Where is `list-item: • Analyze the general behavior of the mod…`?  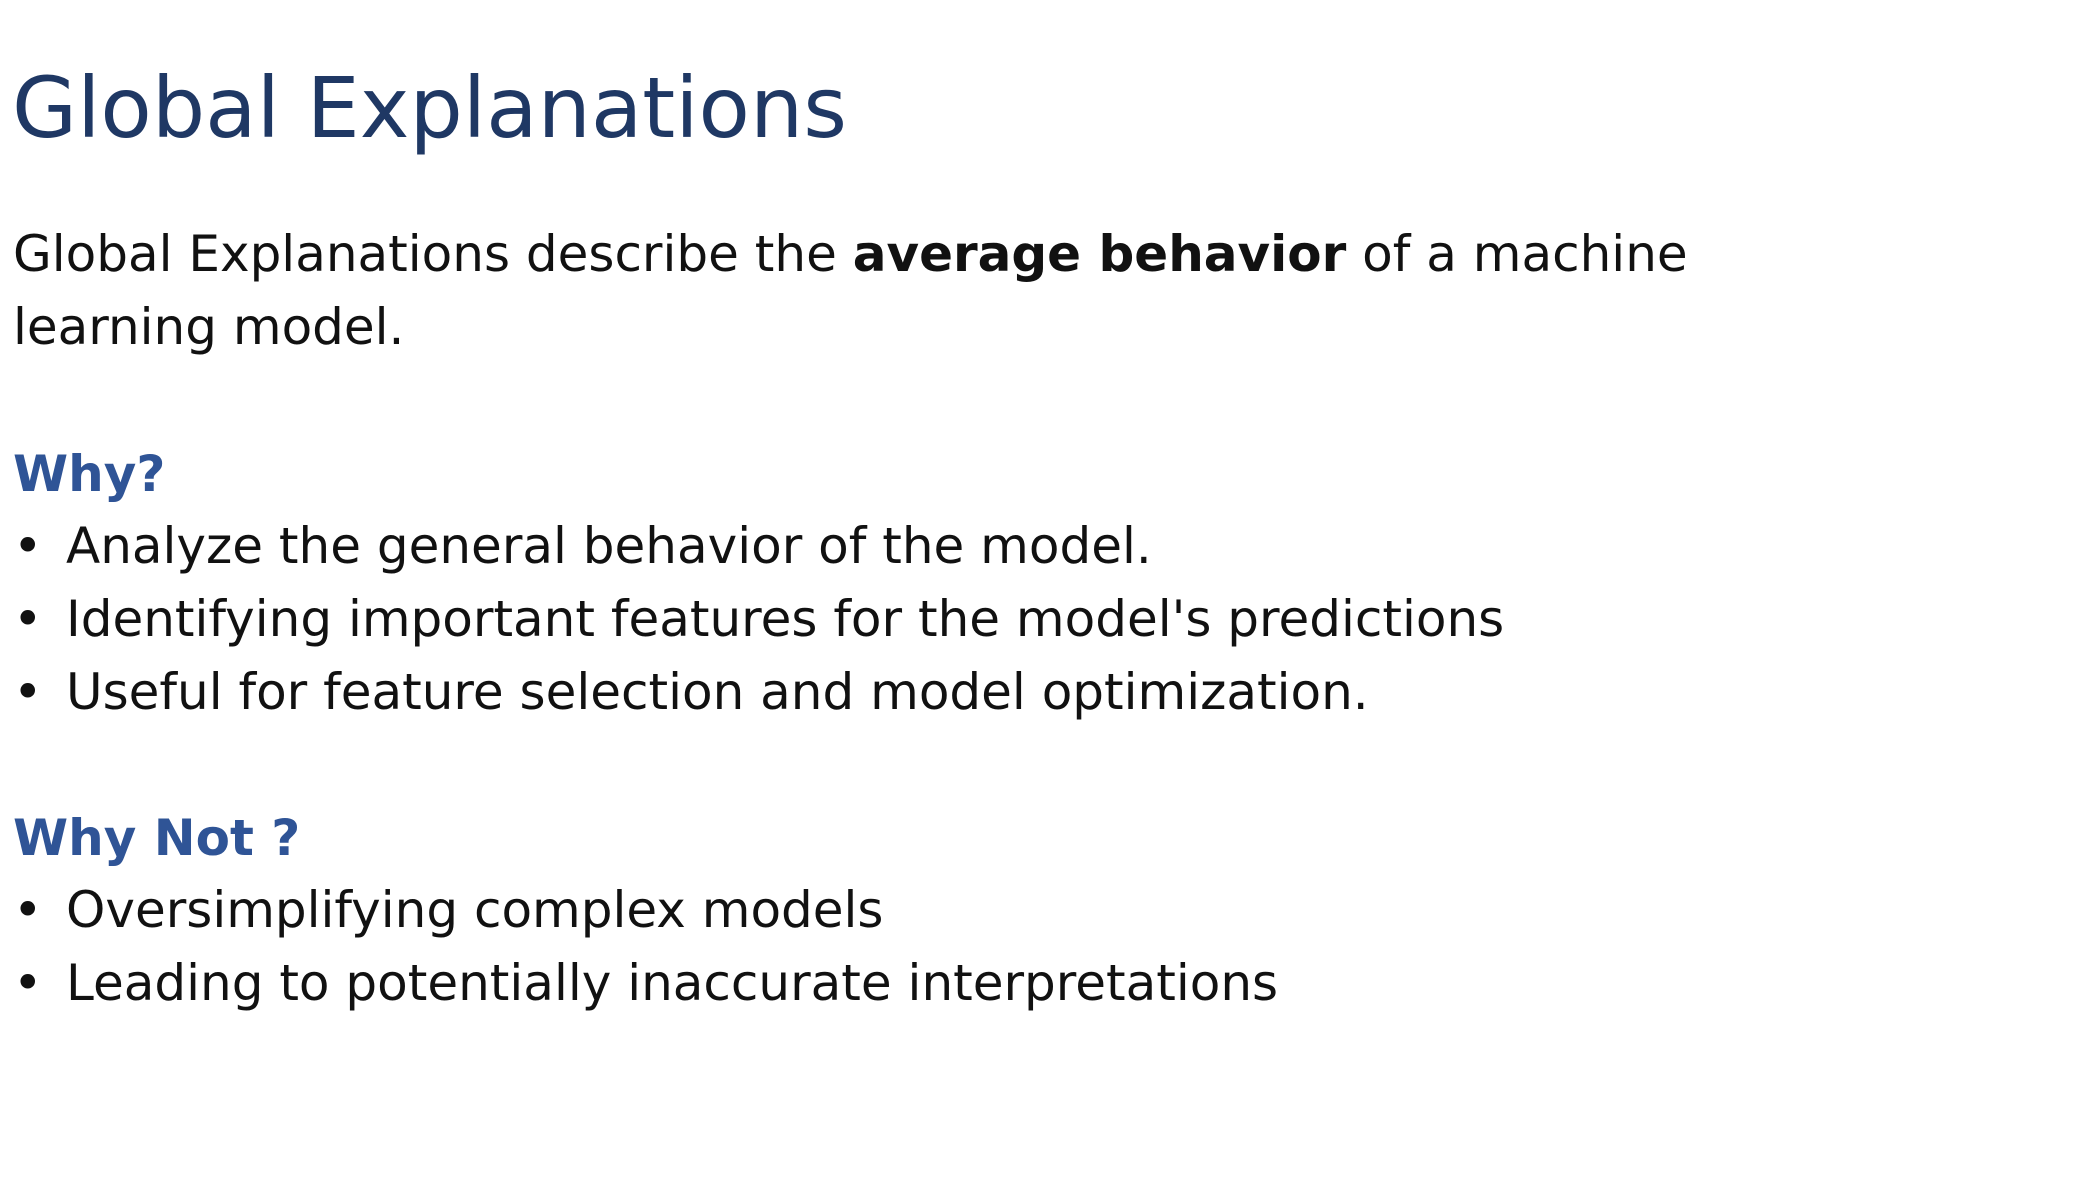
list-item: • Analyze the general behavior of the mod… is located at coordinates (758, 546).